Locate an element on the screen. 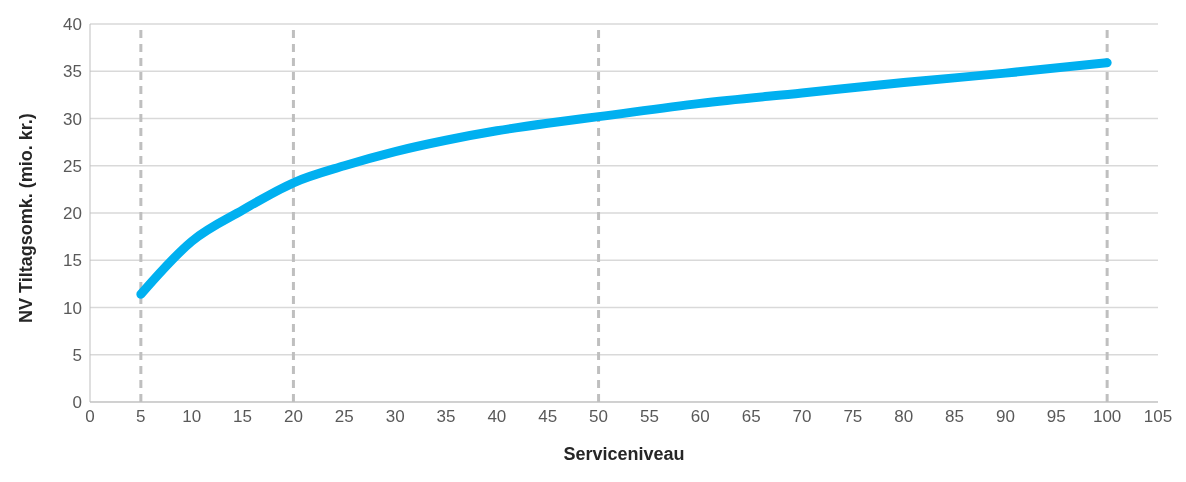 This screenshot has width=1186, height=482. x-tick-label: 85 is located at coordinates (955, 417).